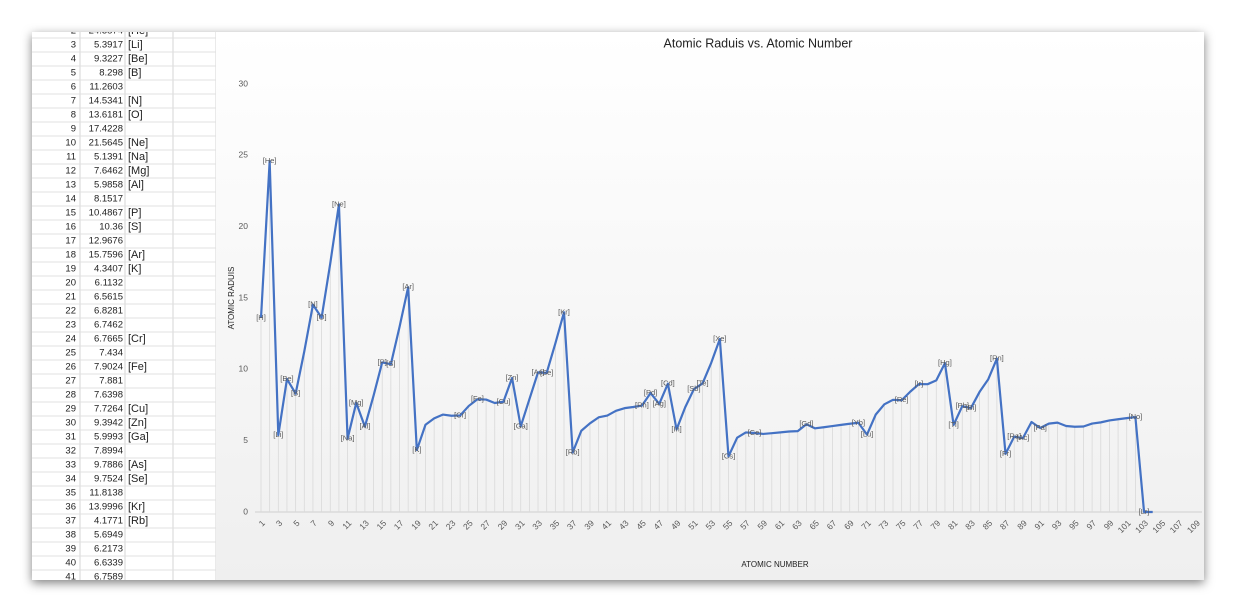 Image resolution: width=1236 pixels, height=613 pixels. What do you see at coordinates (867, 434) in the screenshot?
I see `point-label: [Lu]` at bounding box center [867, 434].